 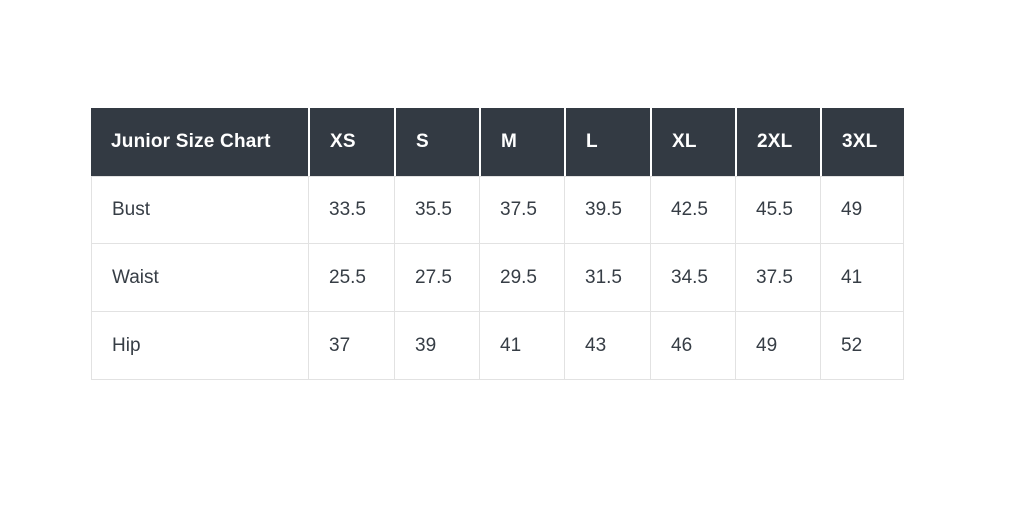 I want to click on table-row-bust: Bust 33.5 35.5 37.5 39.5 42.5 45.5 49, so click(x=497, y=210).